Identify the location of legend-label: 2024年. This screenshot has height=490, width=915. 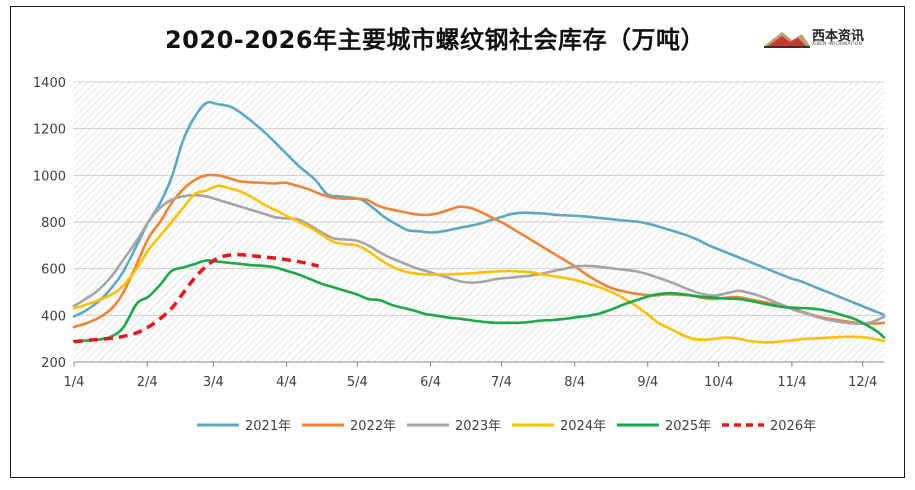
(583, 426).